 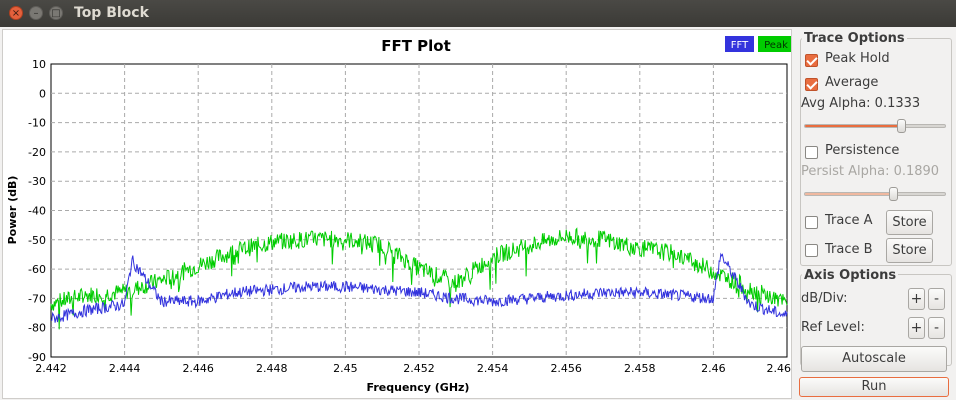 What do you see at coordinates (37, 240) in the screenshot?
I see `y-tick-label: -50` at bounding box center [37, 240].